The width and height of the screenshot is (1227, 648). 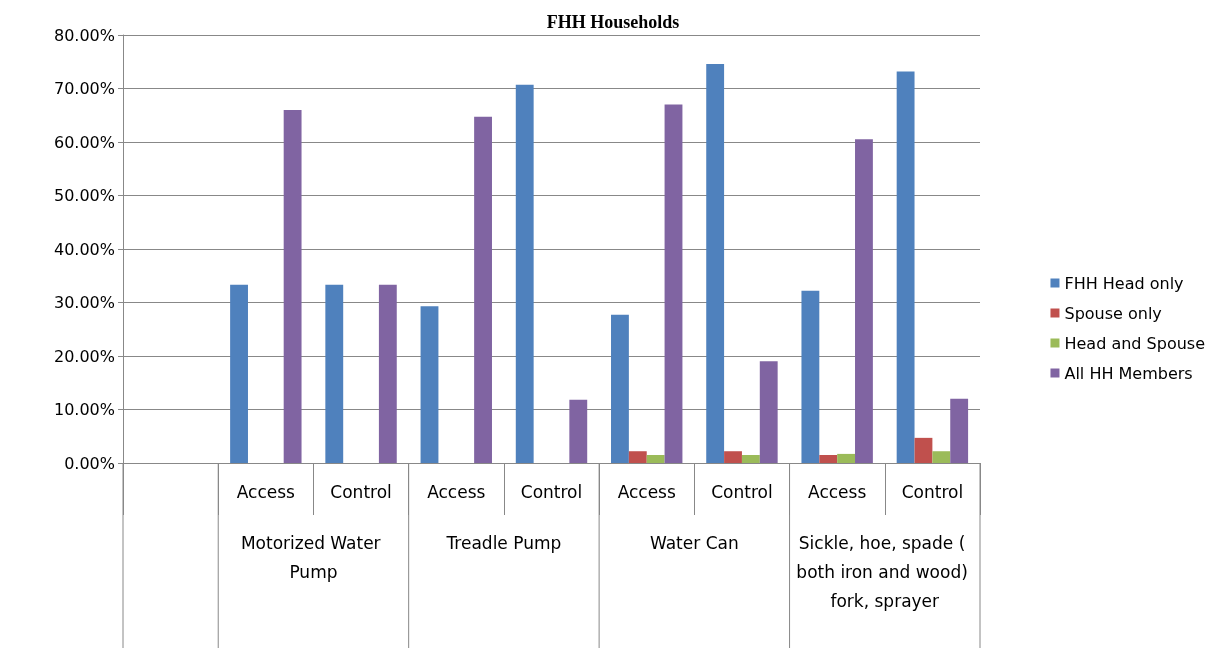 What do you see at coordinates (84, 35) in the screenshot?
I see `y-tick-label: 80.00%` at bounding box center [84, 35].